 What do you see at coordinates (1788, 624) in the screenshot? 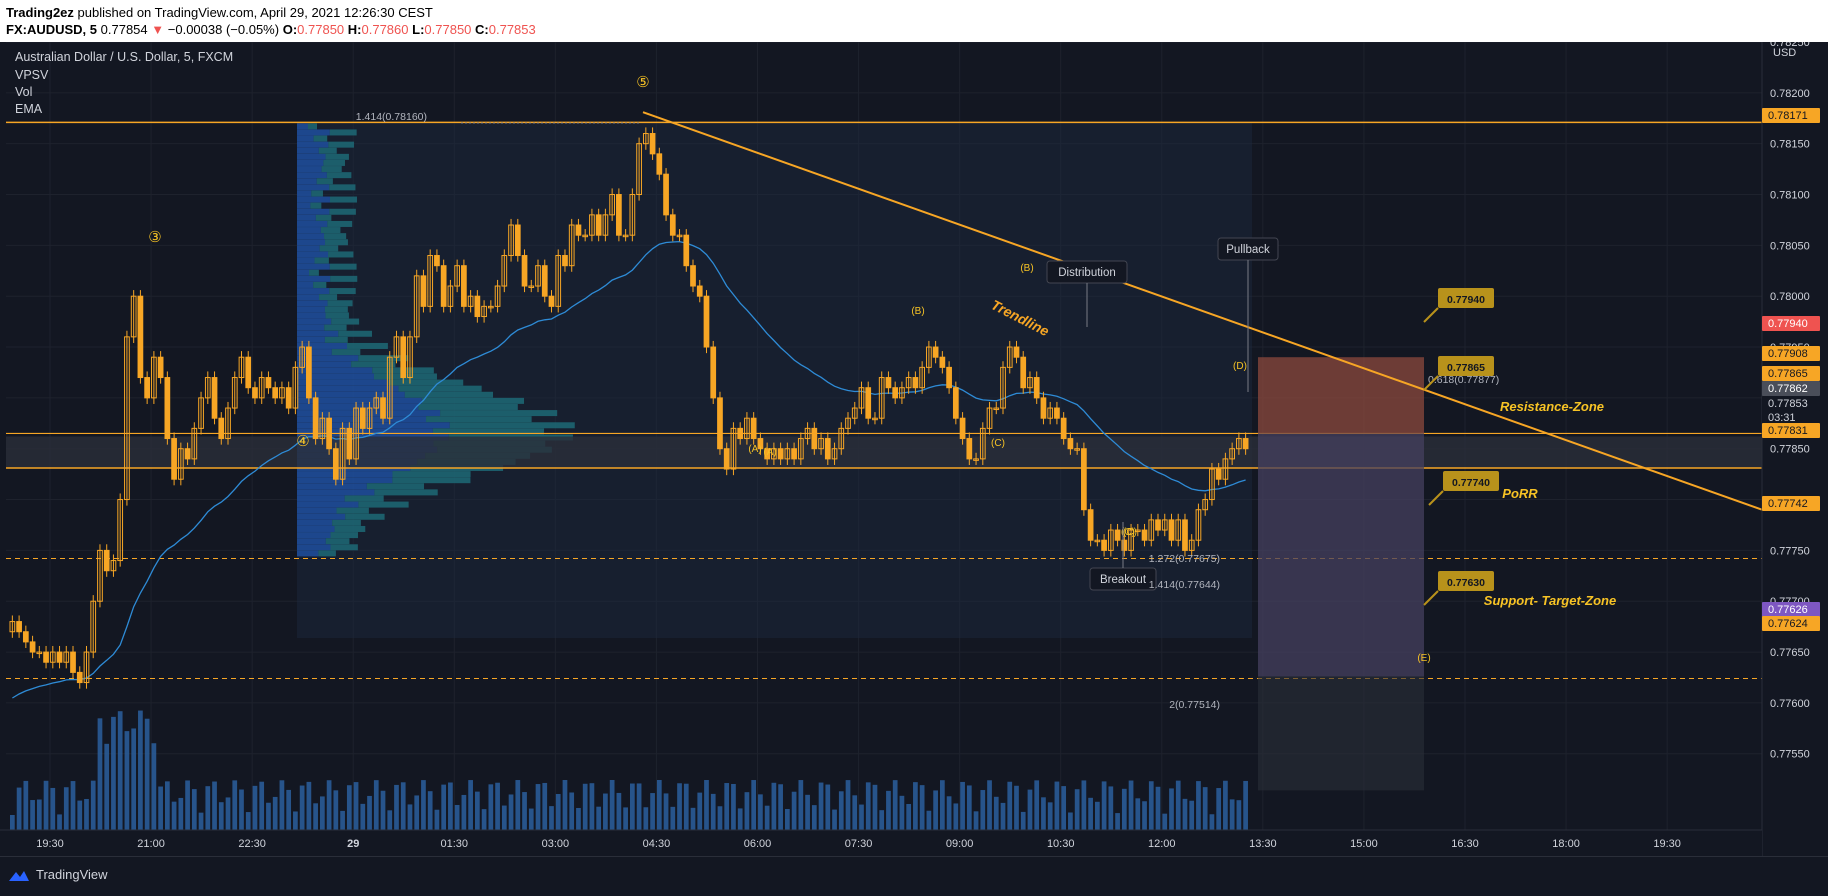
I see `price-label-text: 0.77624` at bounding box center [1788, 624].